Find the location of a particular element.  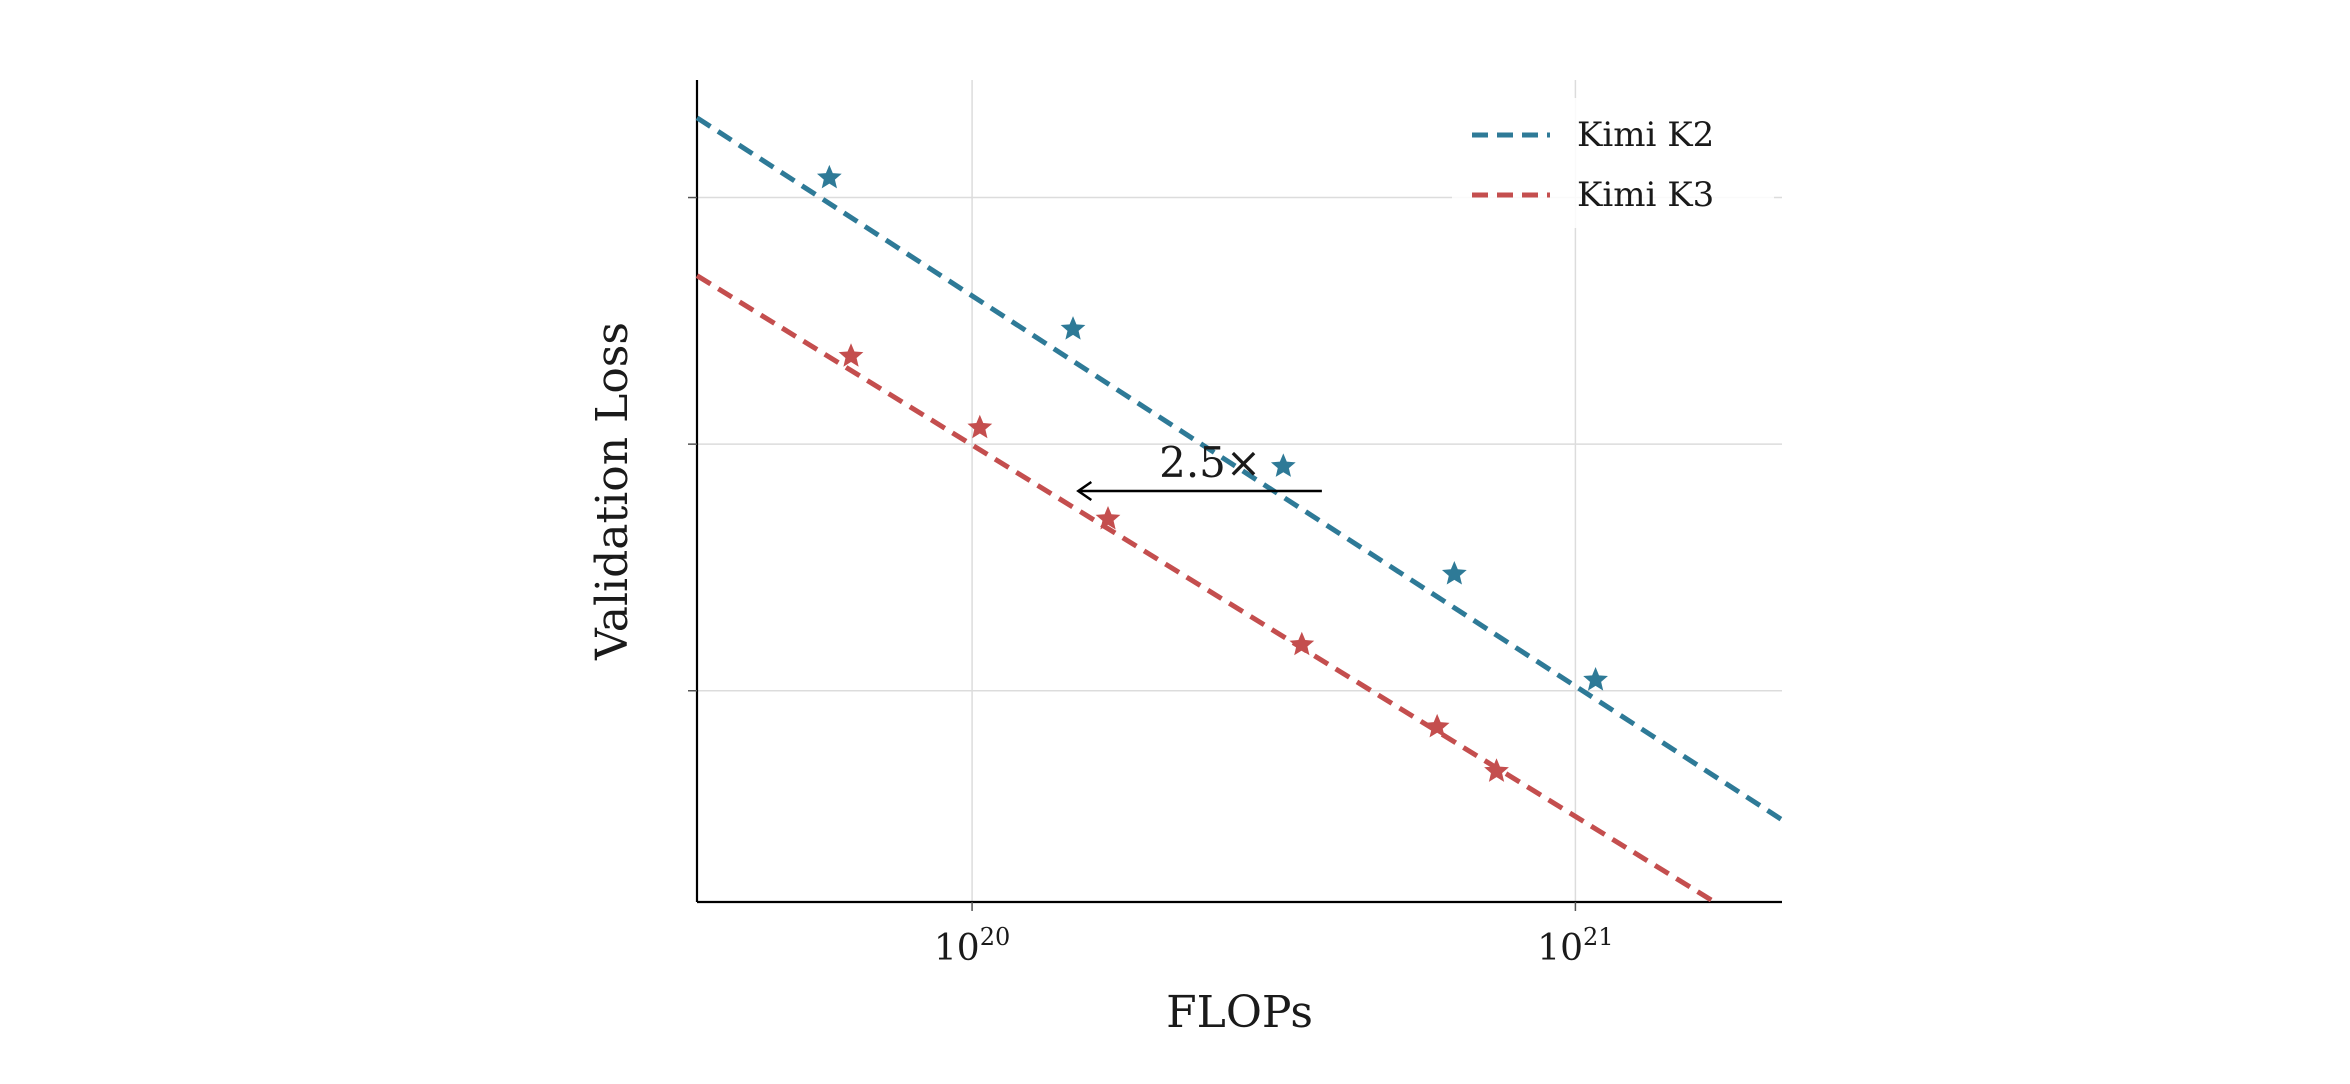

legend-label: Kimi K3 is located at coordinates (1645, 195).